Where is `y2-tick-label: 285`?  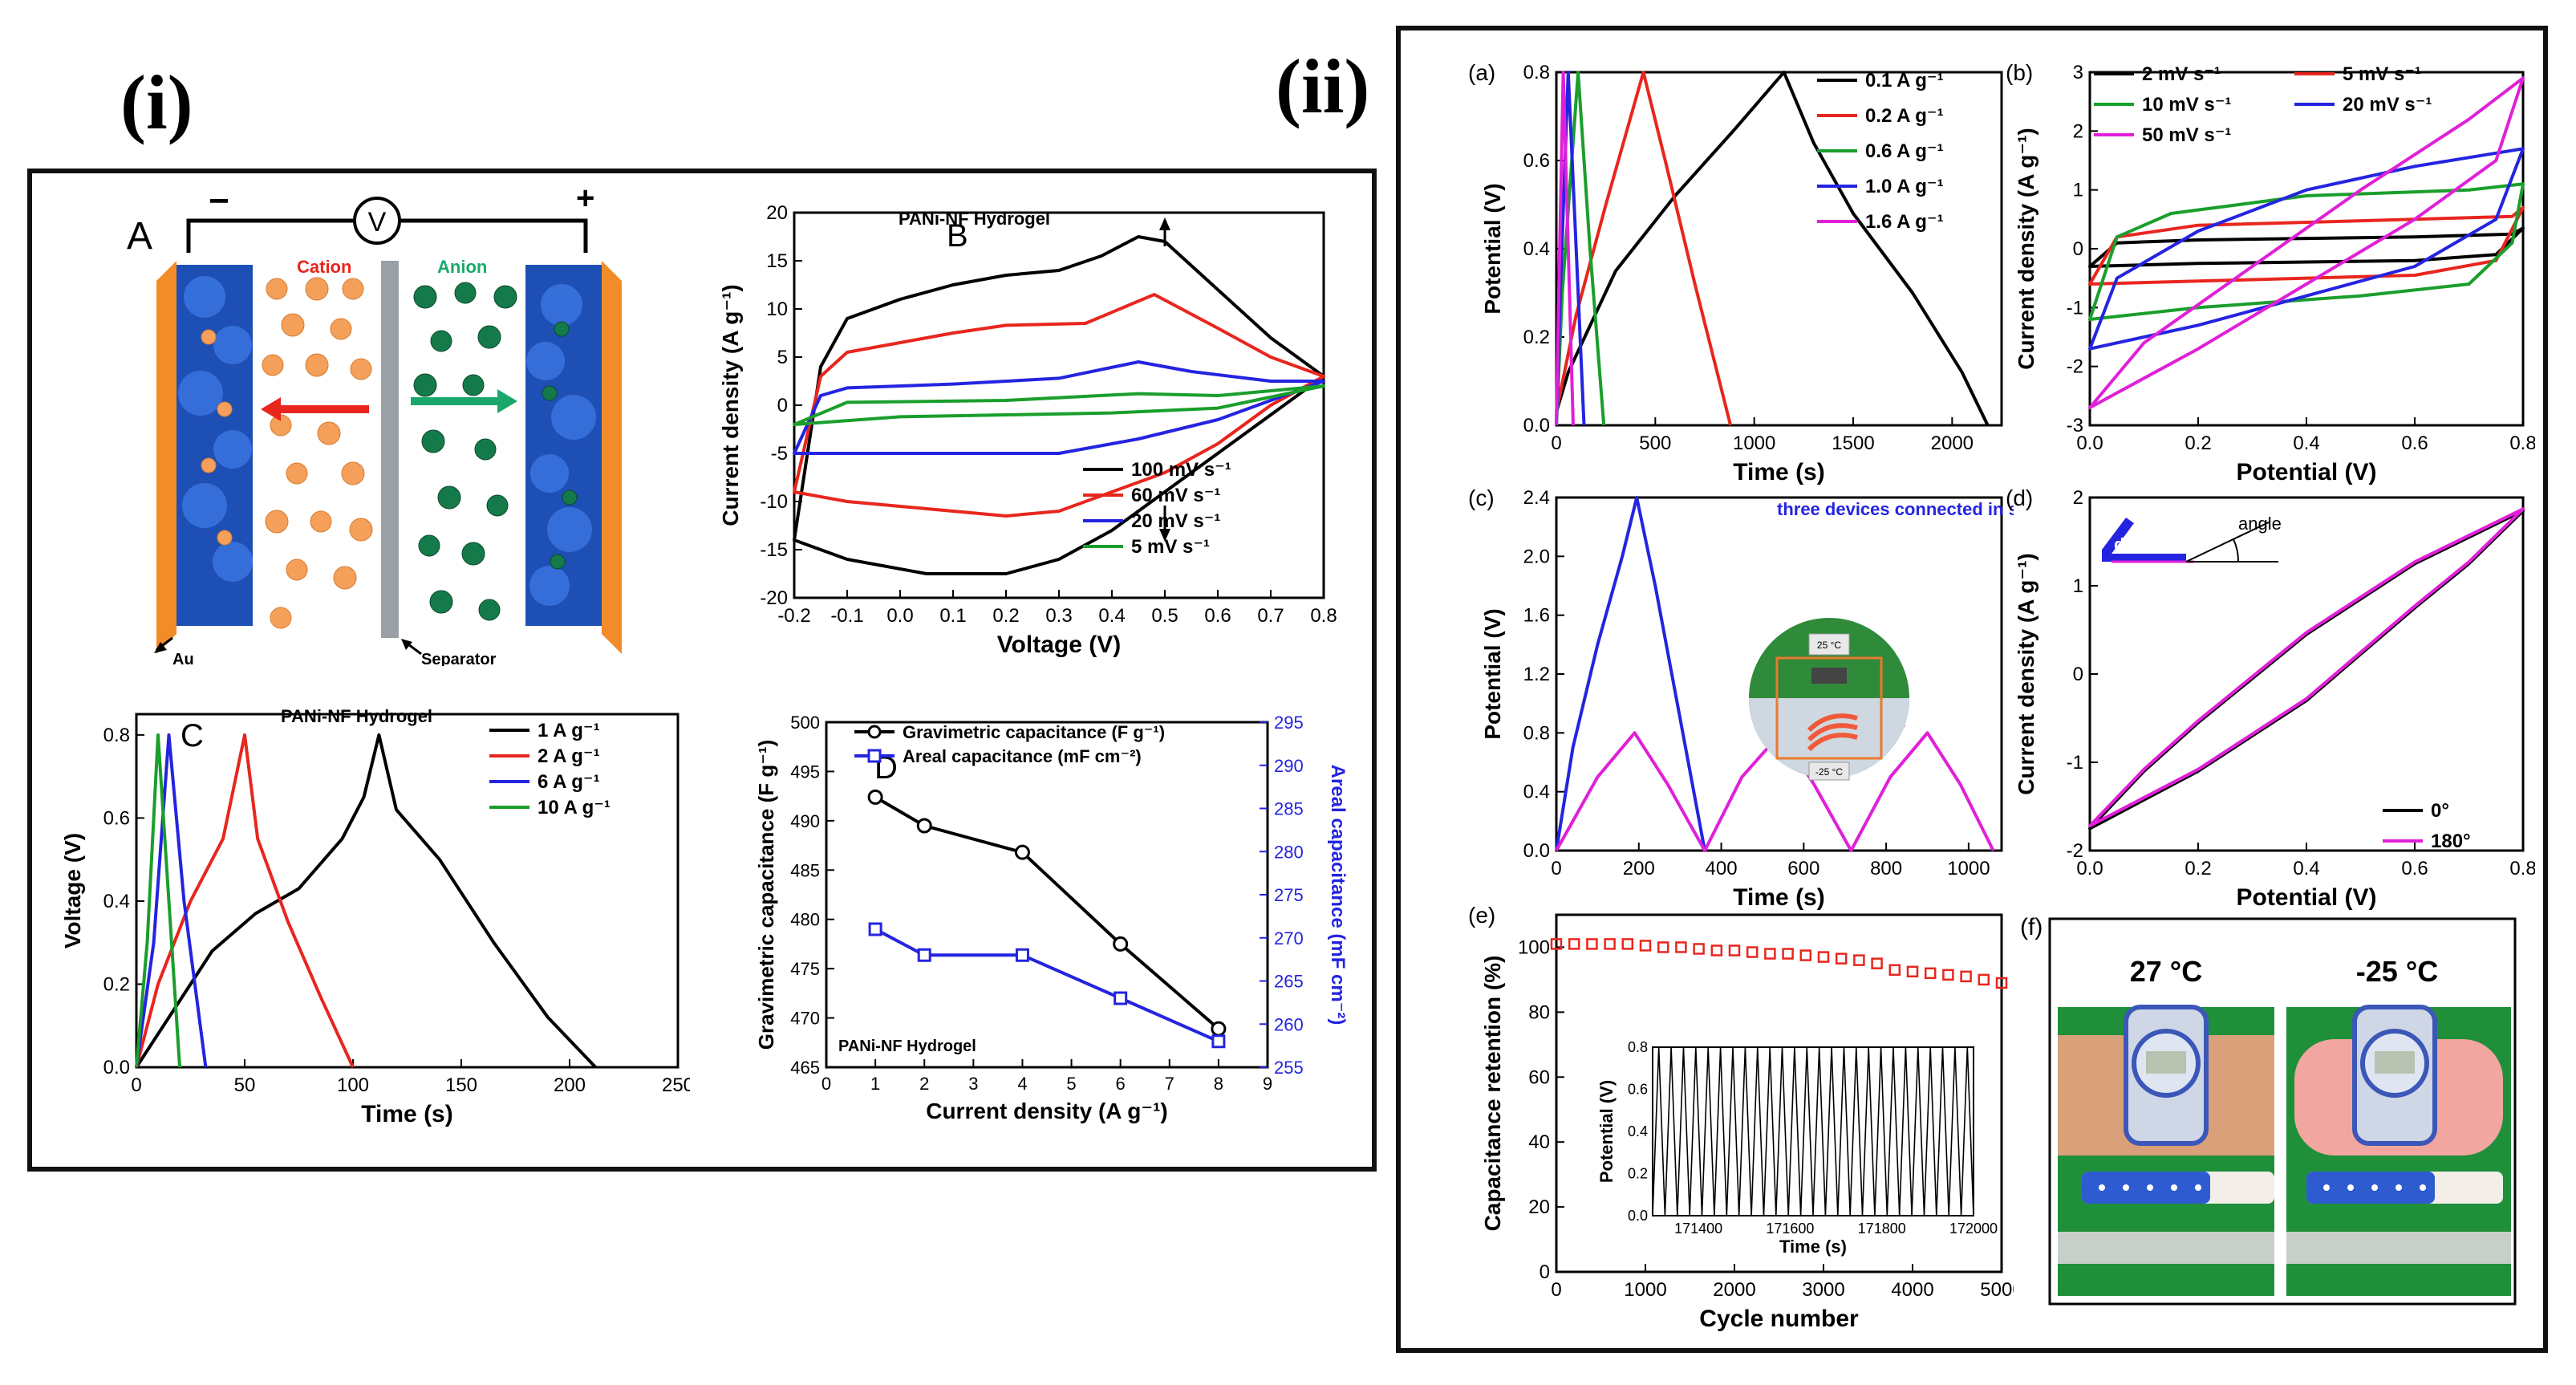 y2-tick-label: 285 is located at coordinates (1289, 809).